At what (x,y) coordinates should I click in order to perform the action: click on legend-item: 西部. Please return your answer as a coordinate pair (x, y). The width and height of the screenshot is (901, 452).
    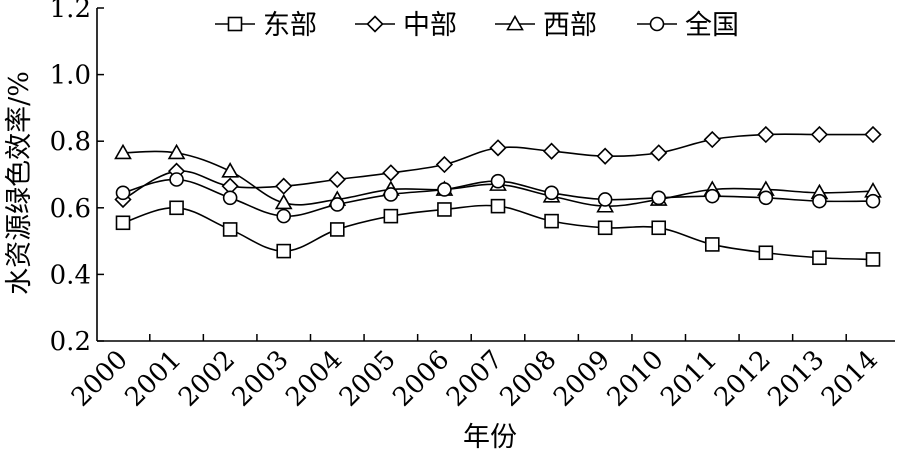
    Looking at the image, I should click on (546, 25).